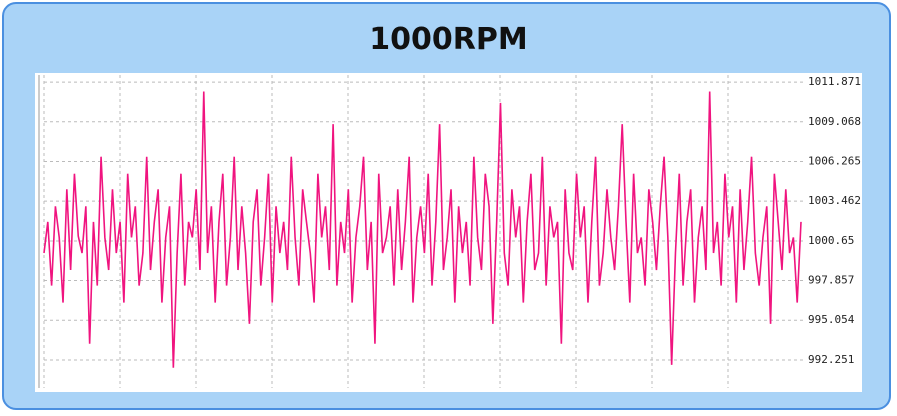 The width and height of the screenshot is (897, 416). What do you see at coordinates (831, 280) in the screenshot?
I see `y-tick-label: 997.857` at bounding box center [831, 280].